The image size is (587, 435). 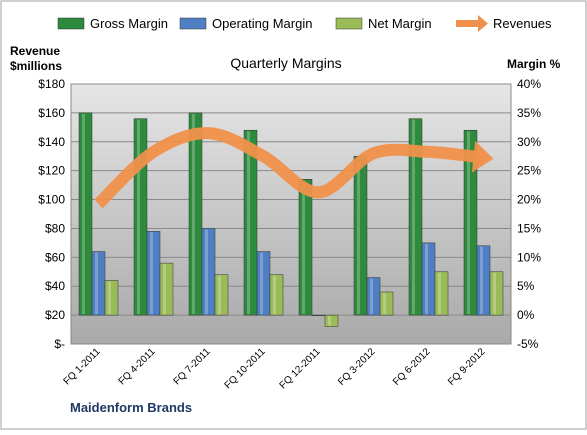 I want to click on left-tick-label: $60, so click(x=55, y=257).